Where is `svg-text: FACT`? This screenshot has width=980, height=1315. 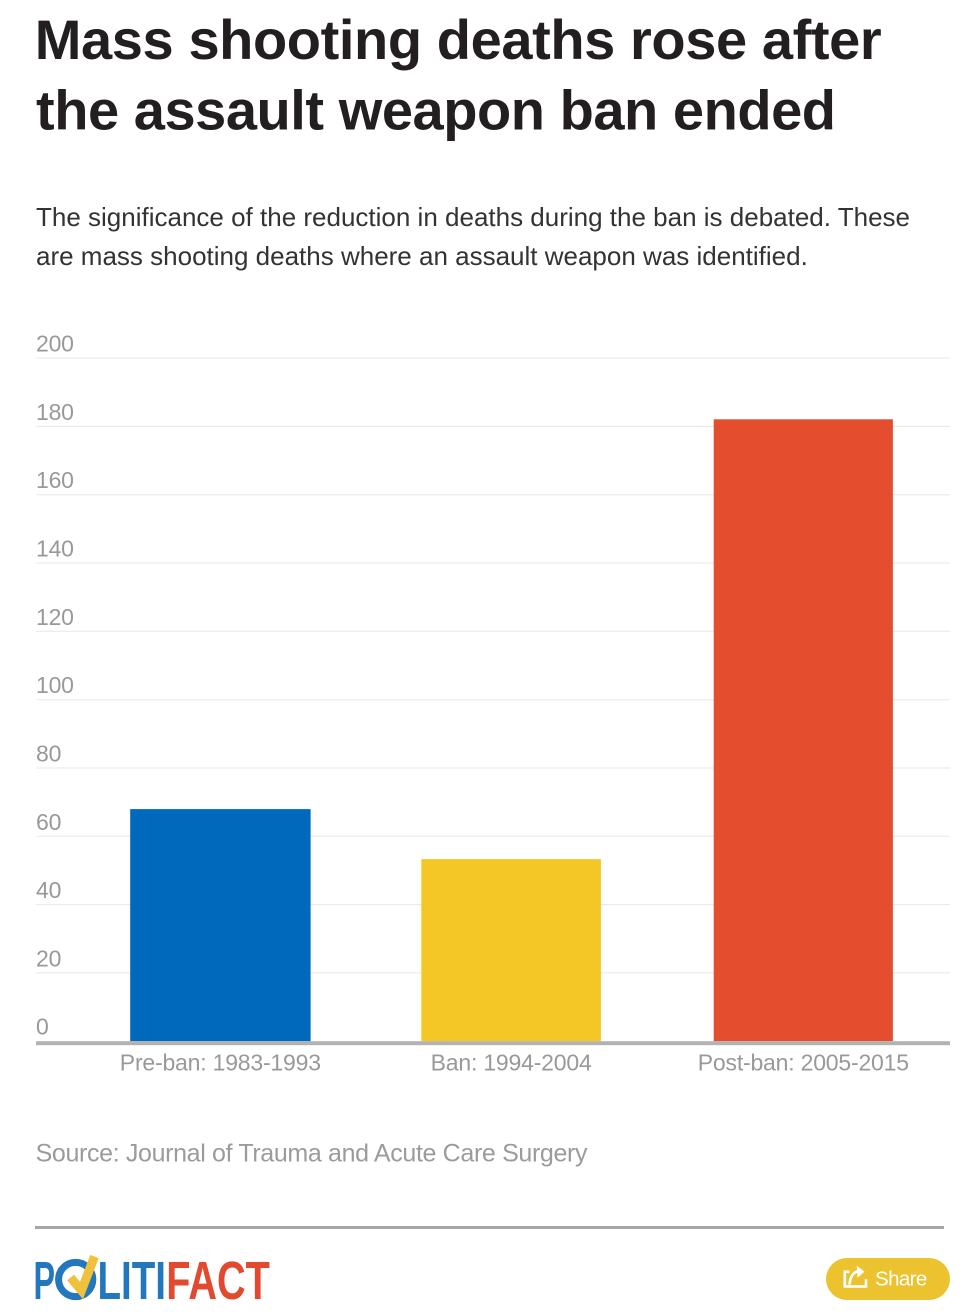 svg-text: FACT is located at coordinates (217, 1281).